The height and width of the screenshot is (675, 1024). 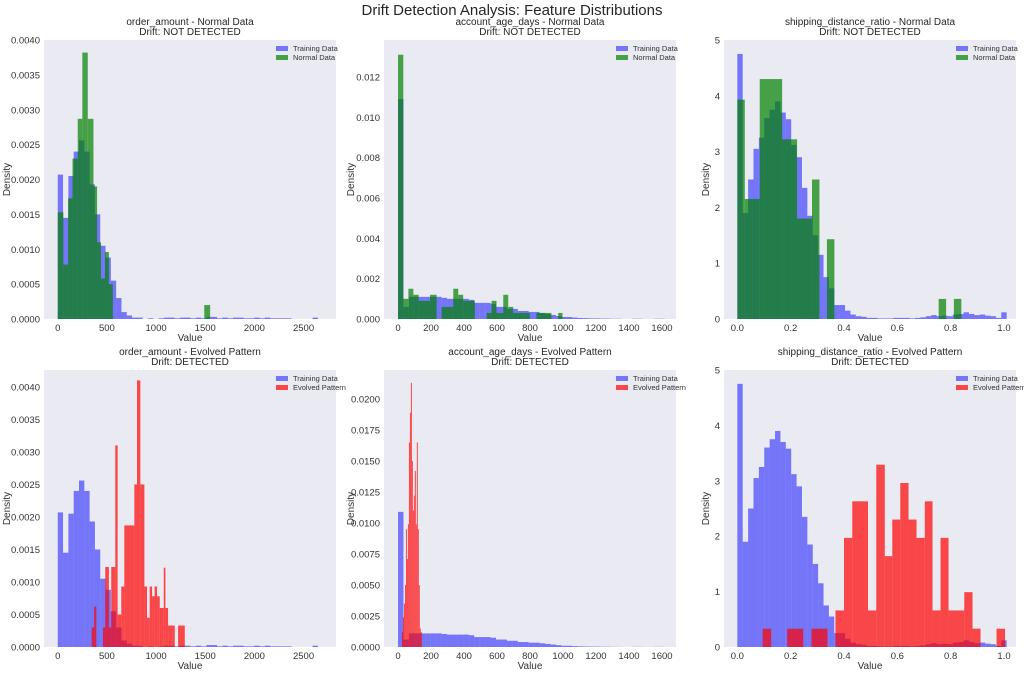 What do you see at coordinates (190, 22) in the screenshot?
I see `subplot-title: order_amount - Normal Data` at bounding box center [190, 22].